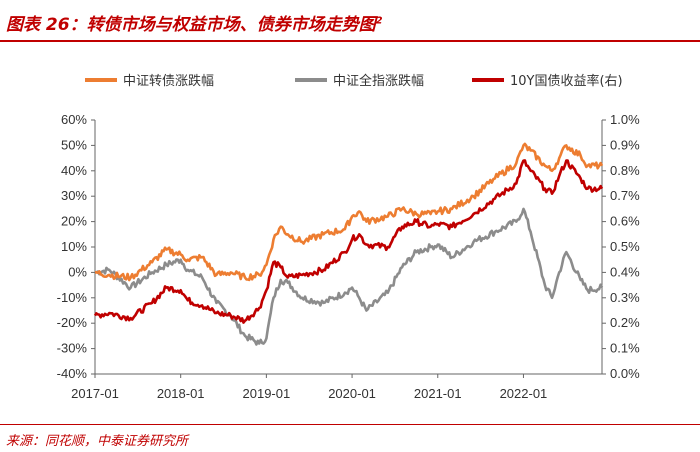  What do you see at coordinates (625, 119) in the screenshot?
I see `right-tick-label: 1.0%` at bounding box center [625, 119].